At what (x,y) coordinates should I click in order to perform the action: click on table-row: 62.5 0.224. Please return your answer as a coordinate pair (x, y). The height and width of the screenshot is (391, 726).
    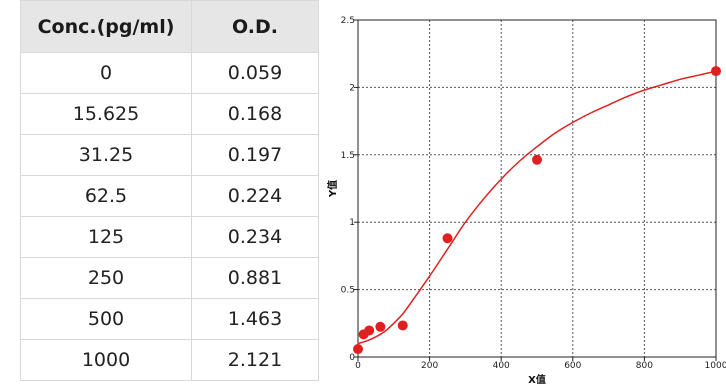
    Looking at the image, I should click on (169, 196).